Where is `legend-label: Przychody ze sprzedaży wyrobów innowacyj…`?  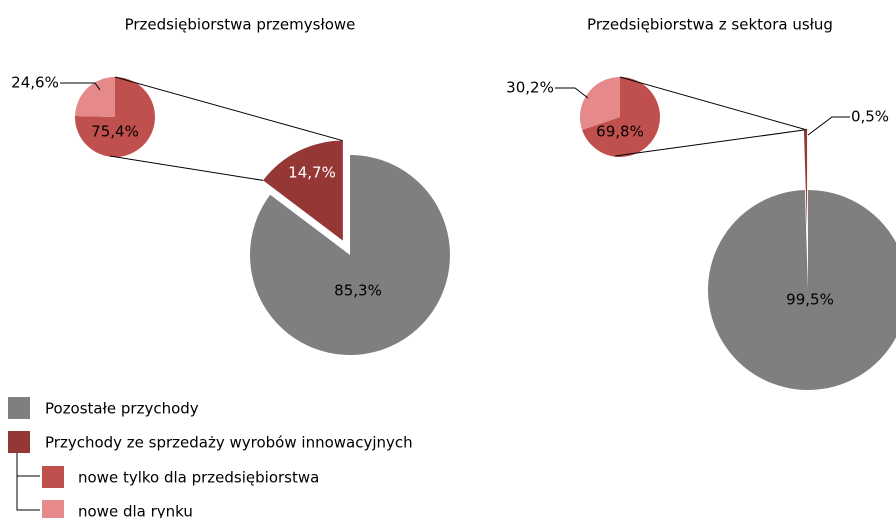 legend-label: Przychody ze sprzedaży wyrobów innowacyj… is located at coordinates (229, 443).